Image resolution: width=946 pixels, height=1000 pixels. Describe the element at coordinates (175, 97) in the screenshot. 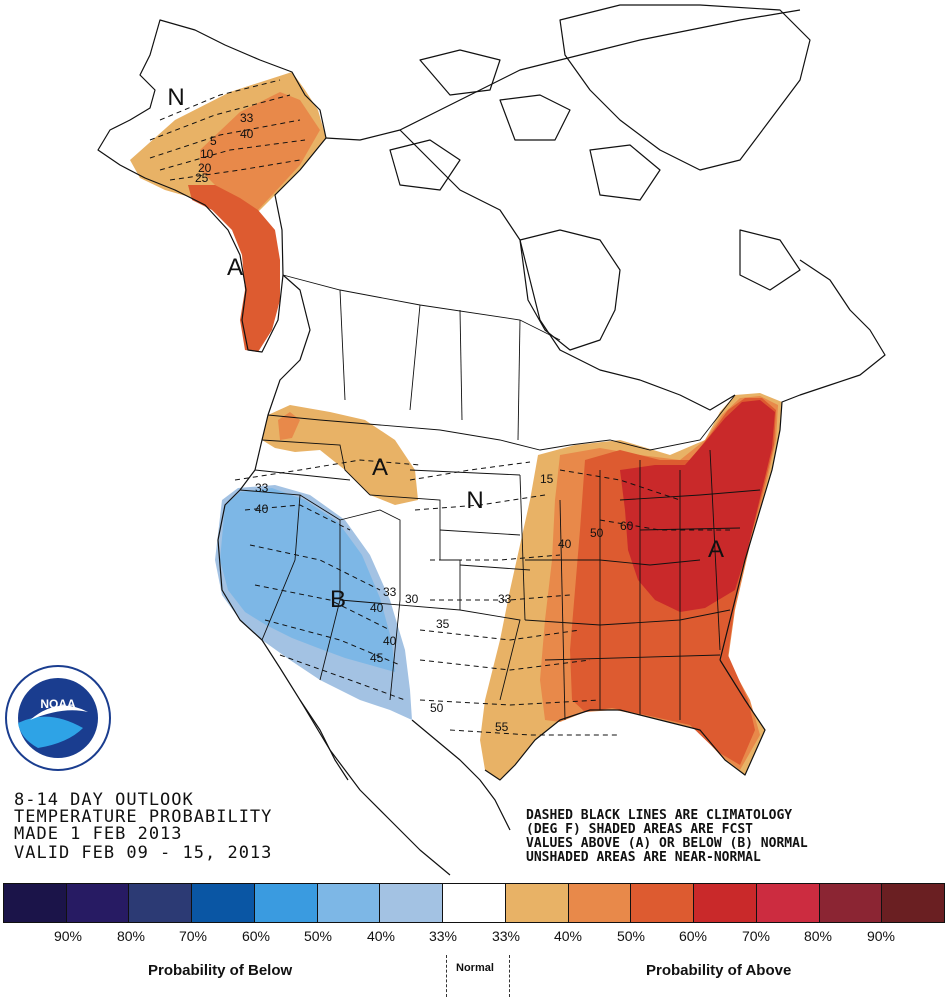

I see `region-alaska-north: N` at that location.